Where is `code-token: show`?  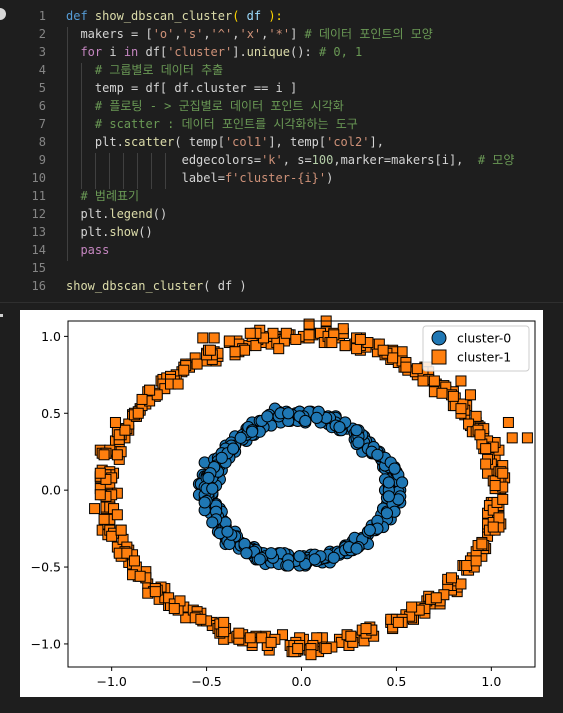 code-token: show is located at coordinates (124, 232).